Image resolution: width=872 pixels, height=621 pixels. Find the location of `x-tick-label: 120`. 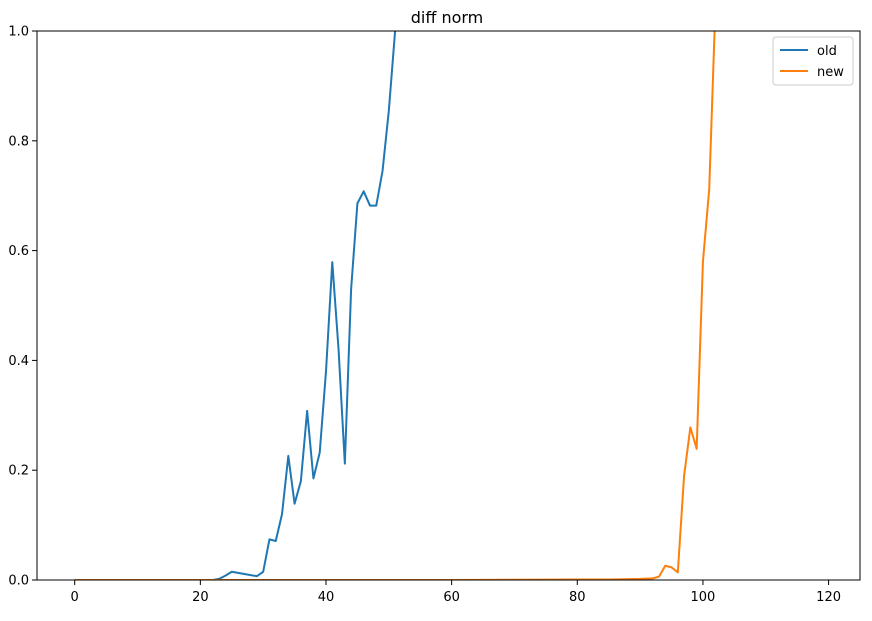

x-tick-label: 120 is located at coordinates (828, 597).